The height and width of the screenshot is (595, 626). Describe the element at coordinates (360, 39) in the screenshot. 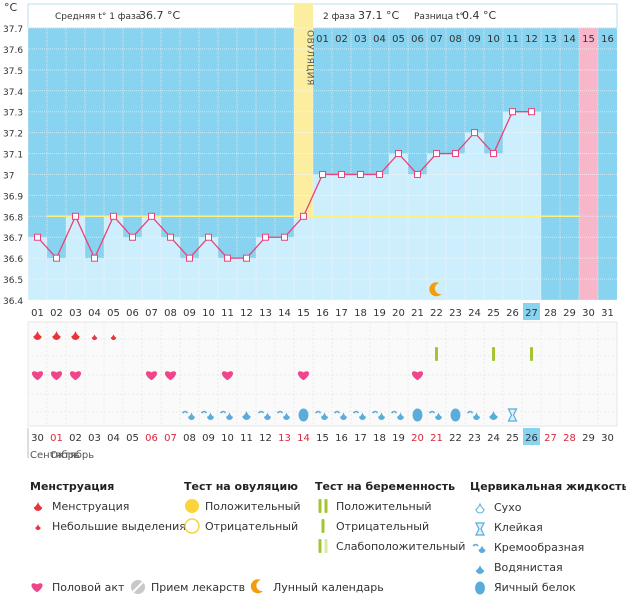

I see `phase2-day-label: 03` at that location.